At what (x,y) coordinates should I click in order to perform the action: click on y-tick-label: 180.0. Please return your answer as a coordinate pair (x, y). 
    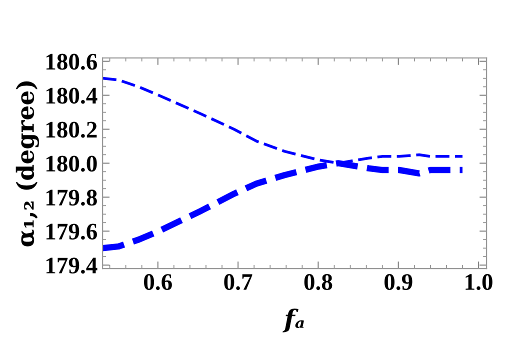
    Looking at the image, I should click on (71, 164).